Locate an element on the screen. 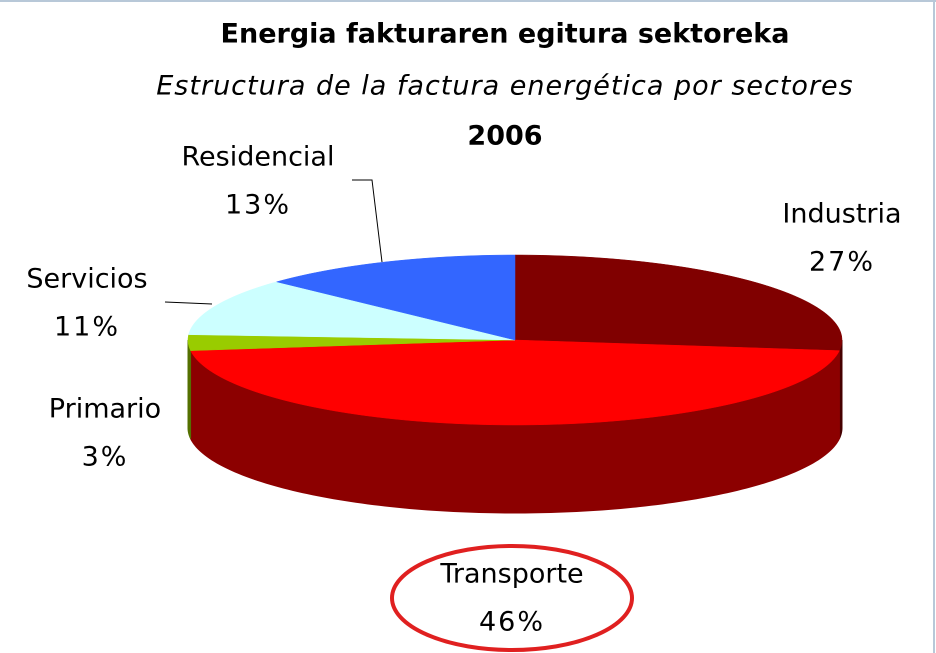 Image resolution: width=936 pixels, height=653 pixels. slice-label: Residencial is located at coordinates (258, 157).